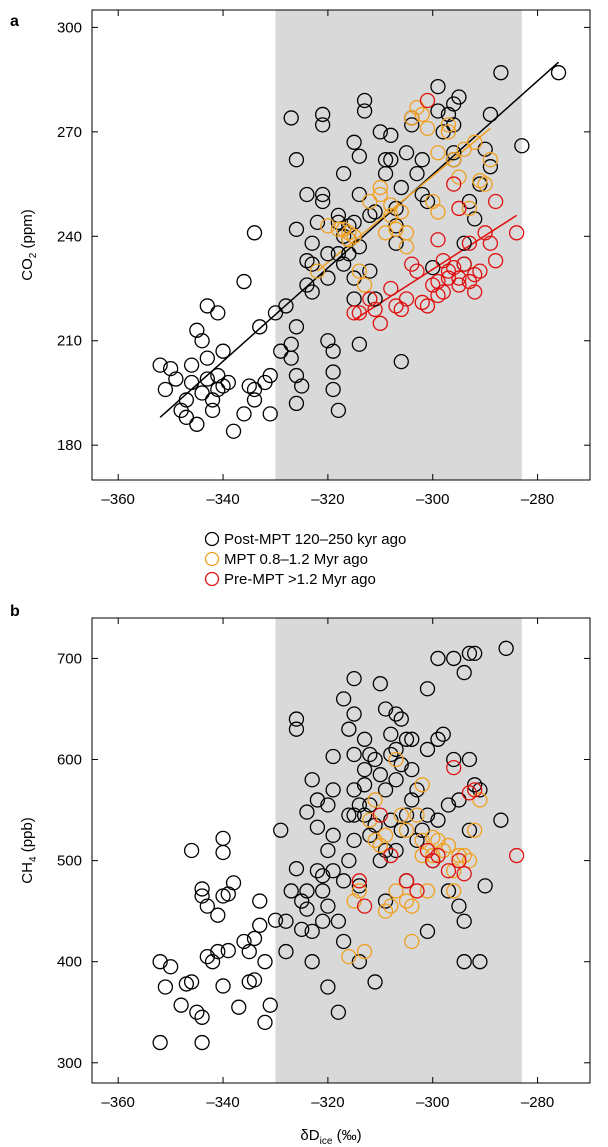  Describe the element at coordinates (537, 1102) in the screenshot. I see `x-tick-label: –280` at that location.